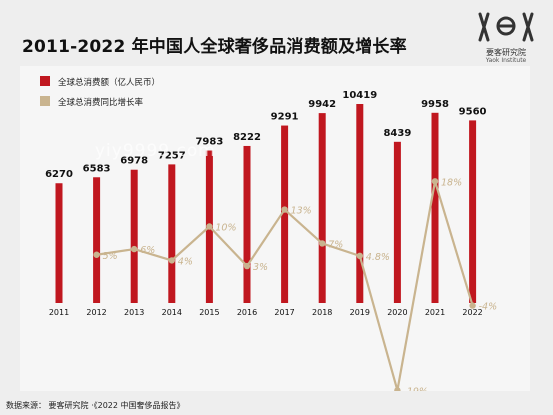  Describe the element at coordinates (472, 312) in the screenshot. I see `x-tick-label-2022: 2022` at that location.